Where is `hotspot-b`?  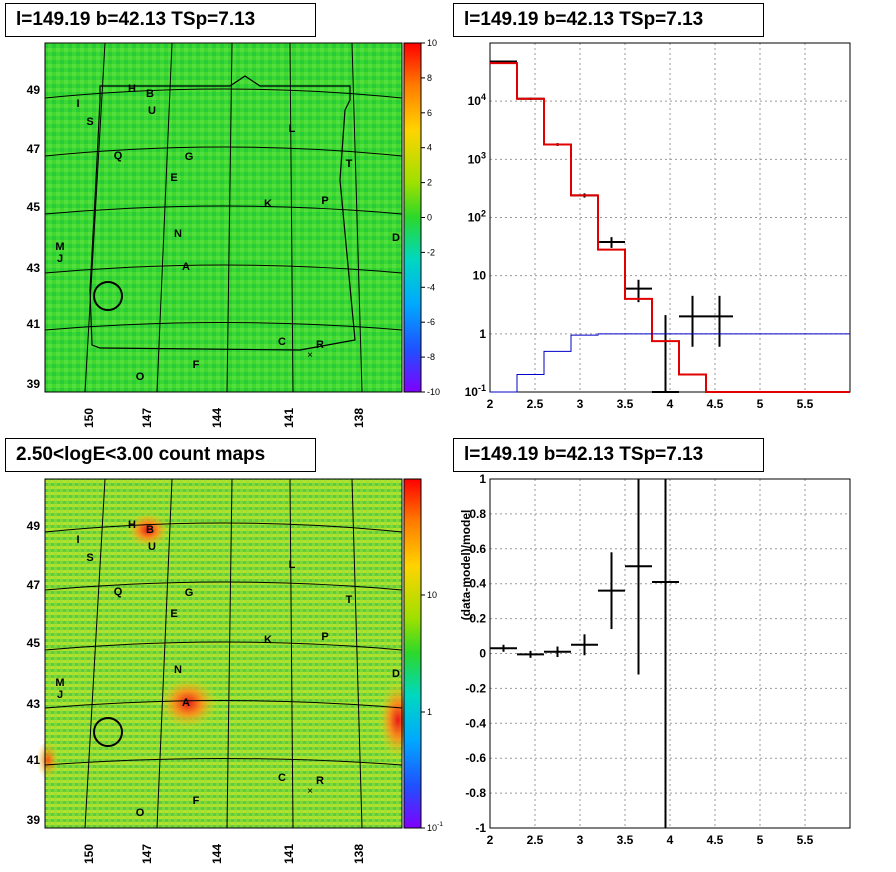
hotspot-b is located at coordinates (148, 530).